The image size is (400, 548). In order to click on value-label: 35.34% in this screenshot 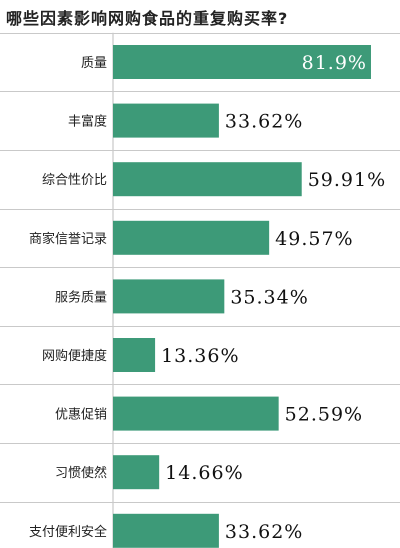, I will do `click(269, 297)`.